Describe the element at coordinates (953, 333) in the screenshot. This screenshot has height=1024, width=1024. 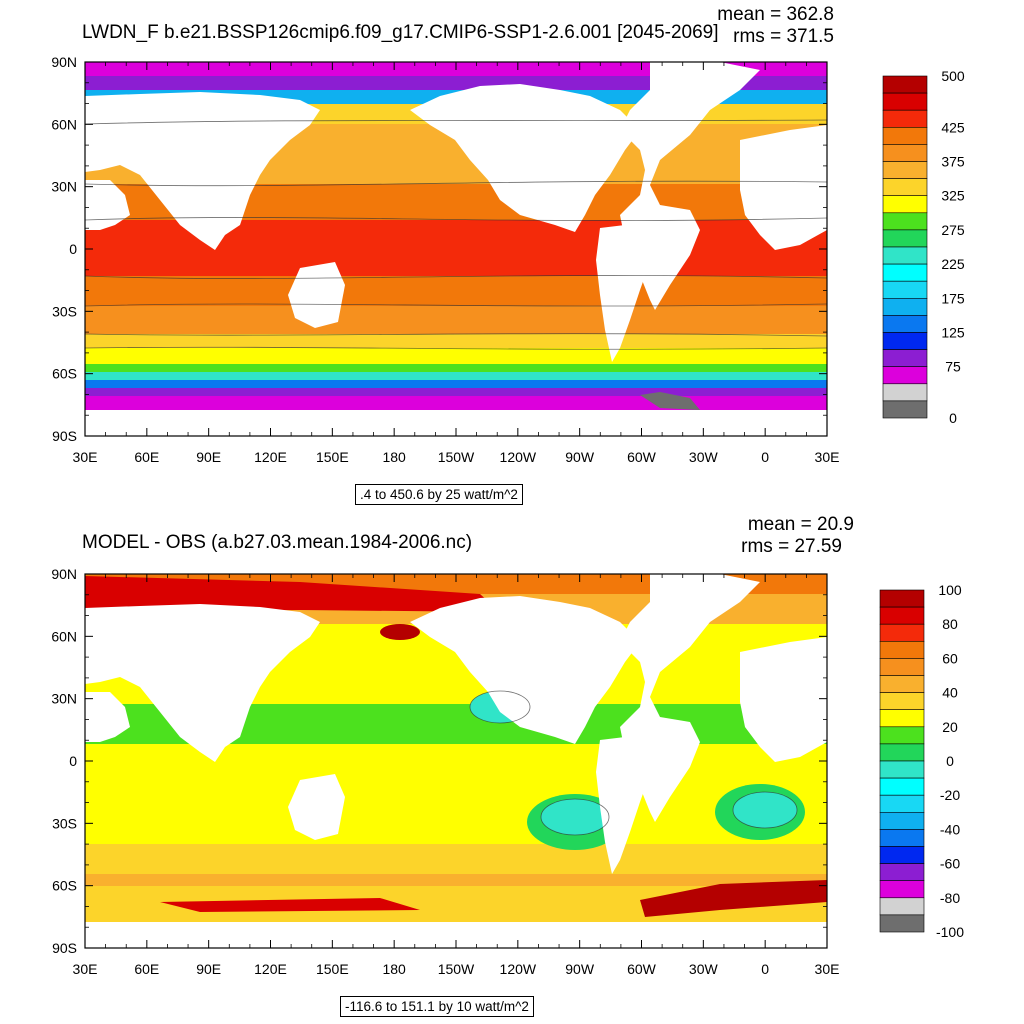
I see `colorbar-label: 125` at that location.